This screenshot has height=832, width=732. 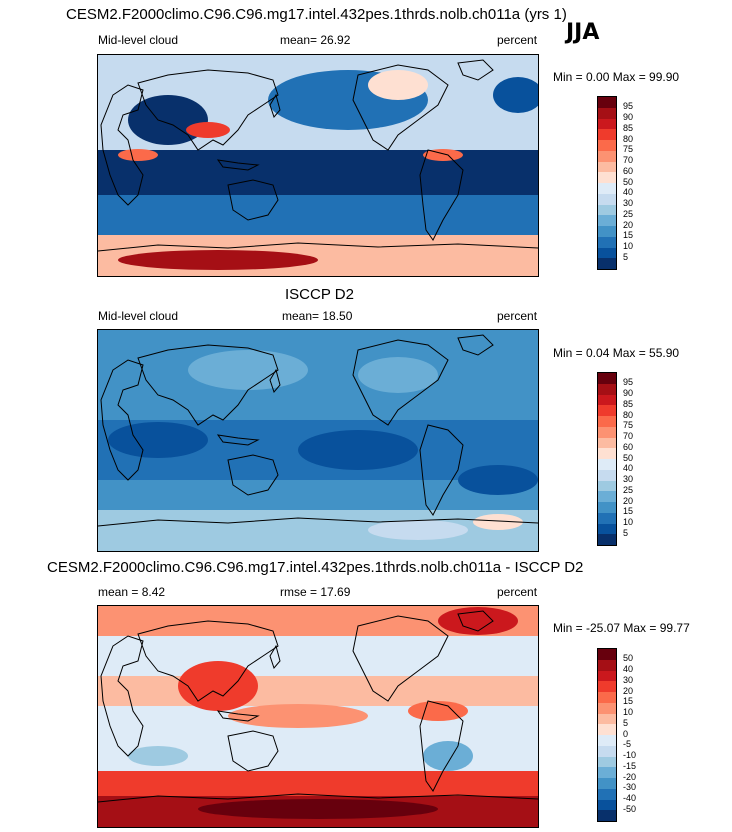 I want to click on colorbar-tick: -50, so click(x=630, y=809).